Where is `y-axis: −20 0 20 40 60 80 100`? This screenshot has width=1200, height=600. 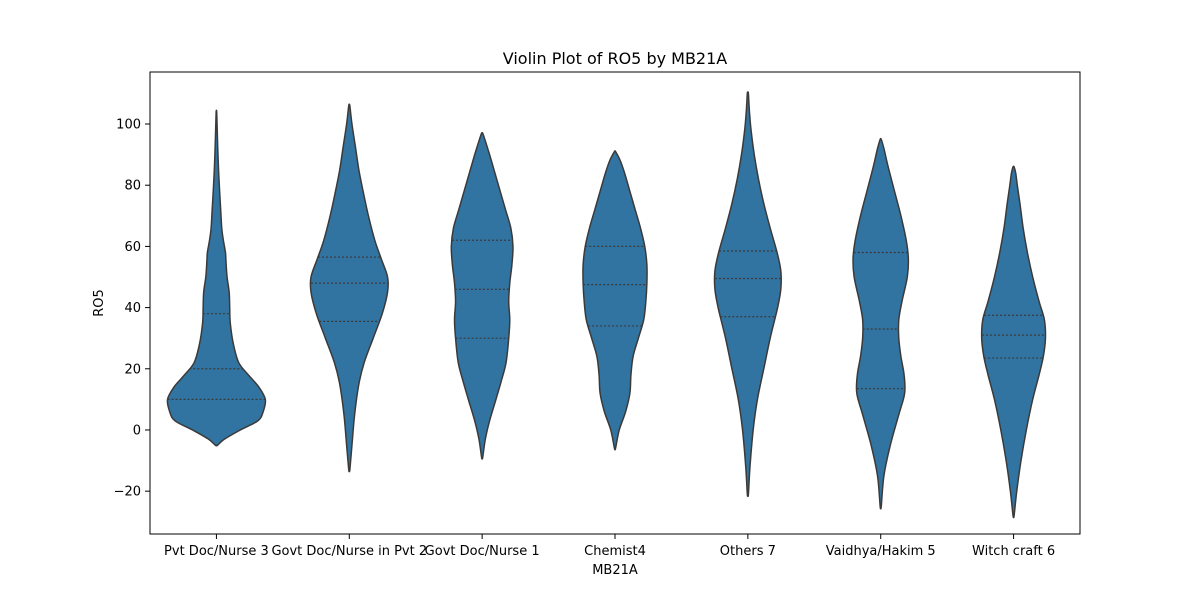 y-axis: −20 0 20 40 60 80 100 is located at coordinates (132, 309).